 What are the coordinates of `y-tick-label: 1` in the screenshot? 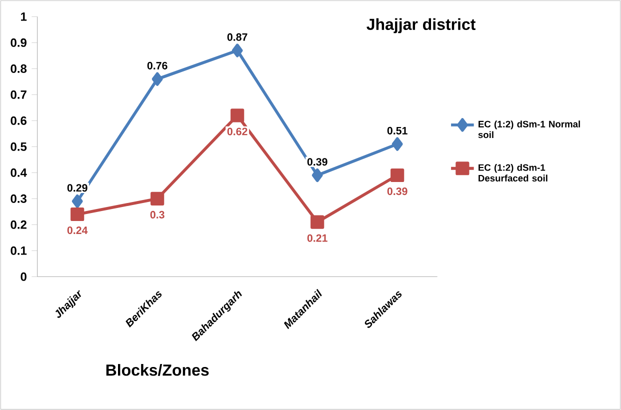 It's located at (24, 16).